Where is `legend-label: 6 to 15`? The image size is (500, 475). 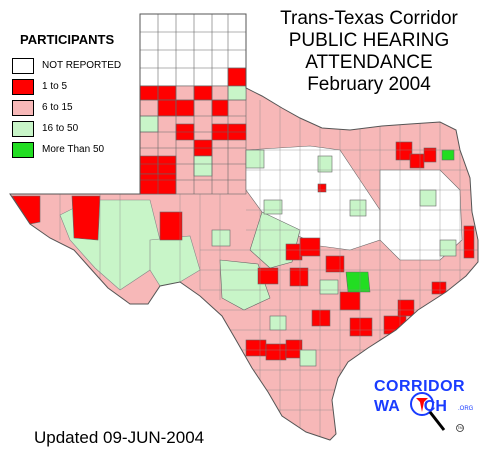
legend-label: 6 to 15 is located at coordinates (57, 107).